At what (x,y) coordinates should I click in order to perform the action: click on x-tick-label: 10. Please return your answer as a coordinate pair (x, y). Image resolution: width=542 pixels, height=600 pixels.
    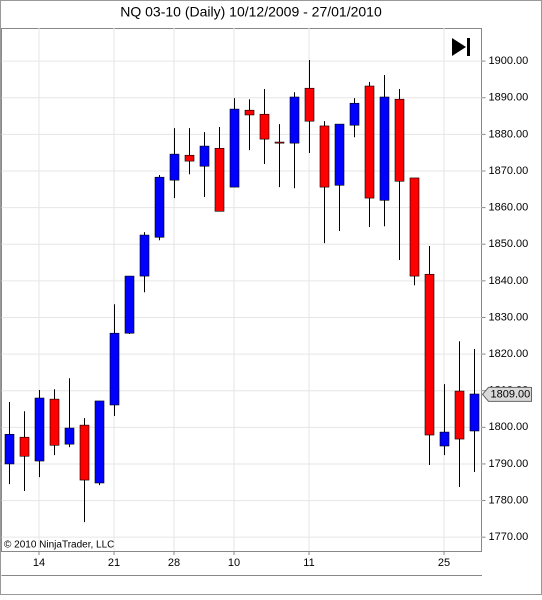
    Looking at the image, I should click on (234, 563).